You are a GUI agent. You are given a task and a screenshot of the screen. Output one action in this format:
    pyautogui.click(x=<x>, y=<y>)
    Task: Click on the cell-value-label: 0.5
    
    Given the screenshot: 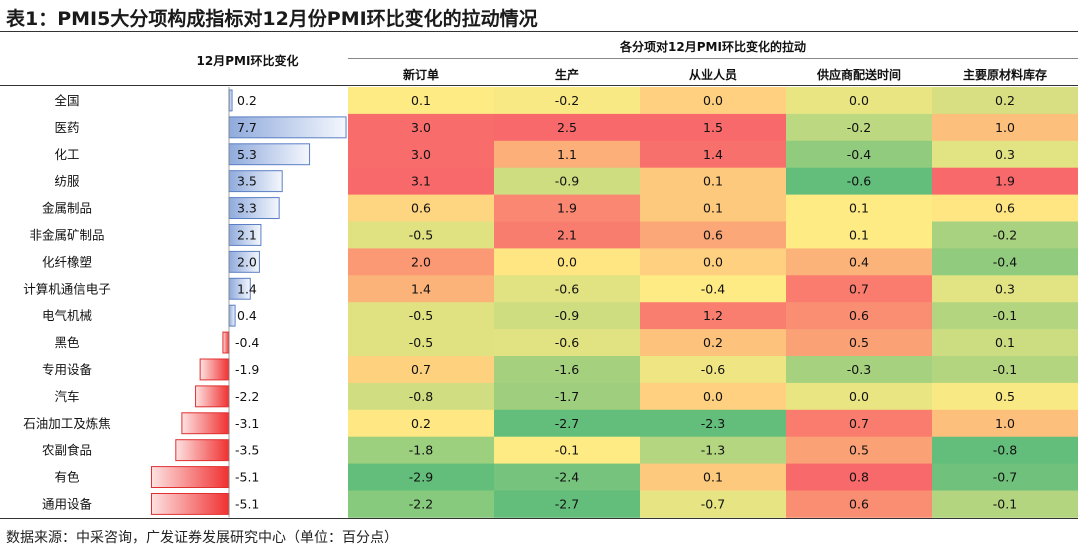 What is the action you would take?
    pyautogui.click(x=859, y=450)
    